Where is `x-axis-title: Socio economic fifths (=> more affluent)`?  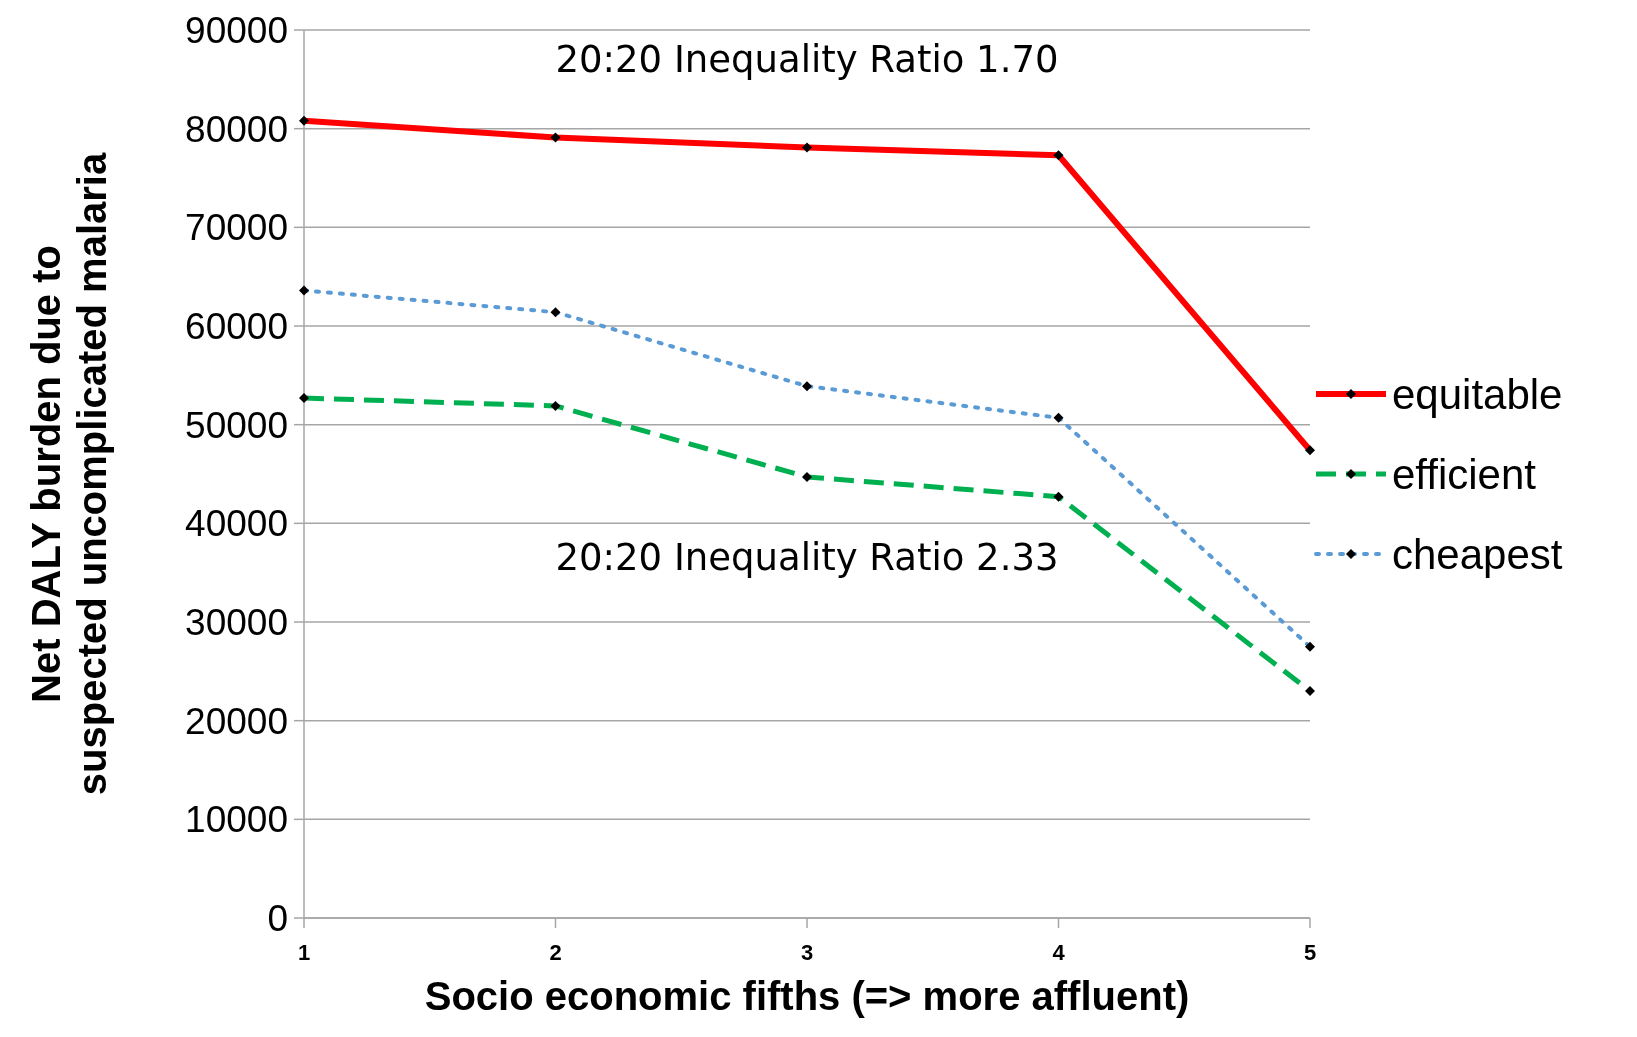
x-axis-title: Socio economic fifths (=> more affluent) is located at coordinates (807, 996).